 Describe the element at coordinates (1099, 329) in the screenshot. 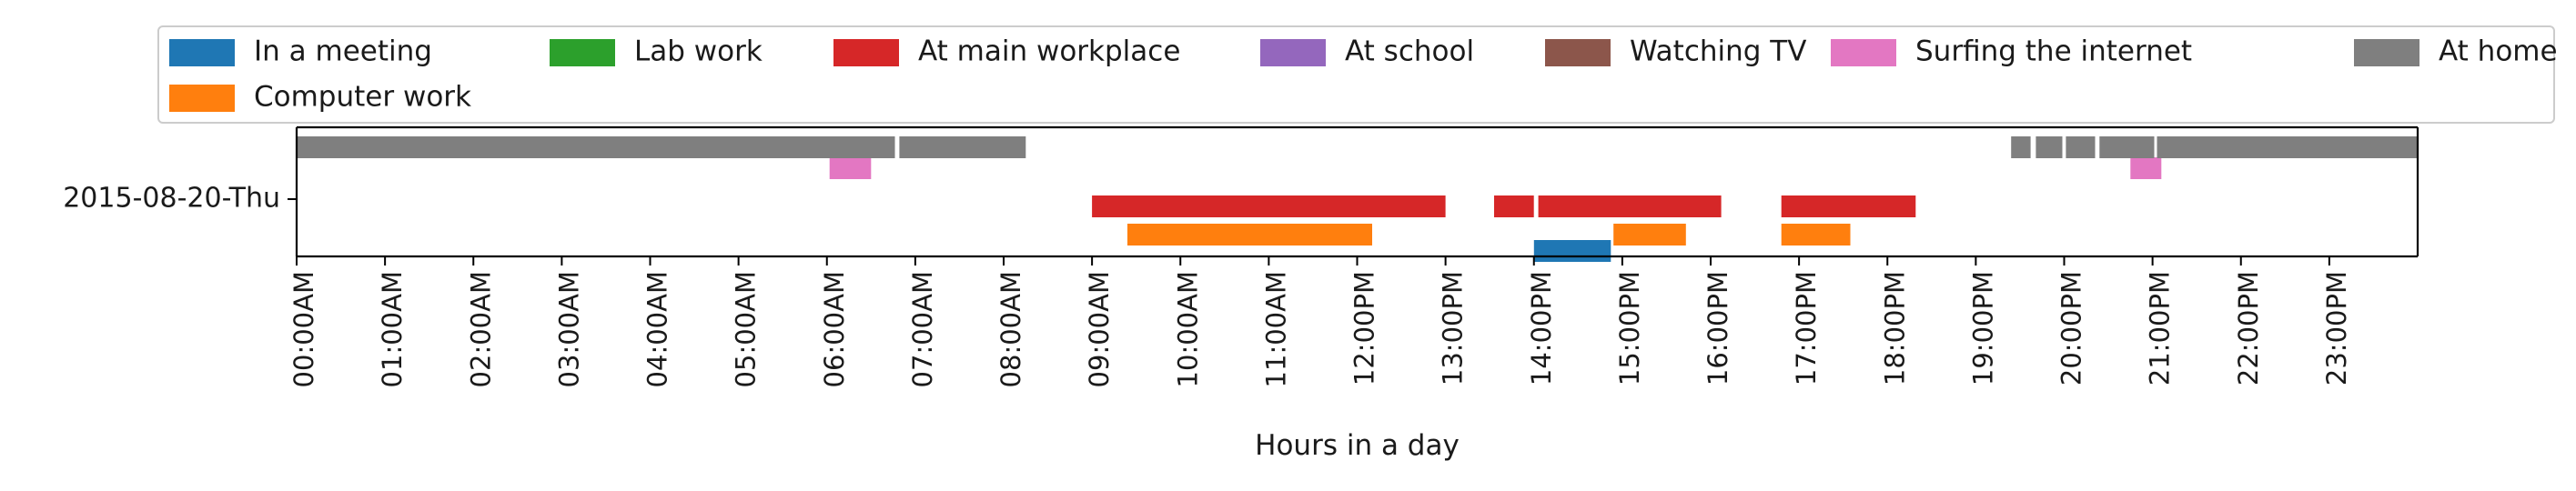

I see `x-tick-label: 09:00AM` at that location.